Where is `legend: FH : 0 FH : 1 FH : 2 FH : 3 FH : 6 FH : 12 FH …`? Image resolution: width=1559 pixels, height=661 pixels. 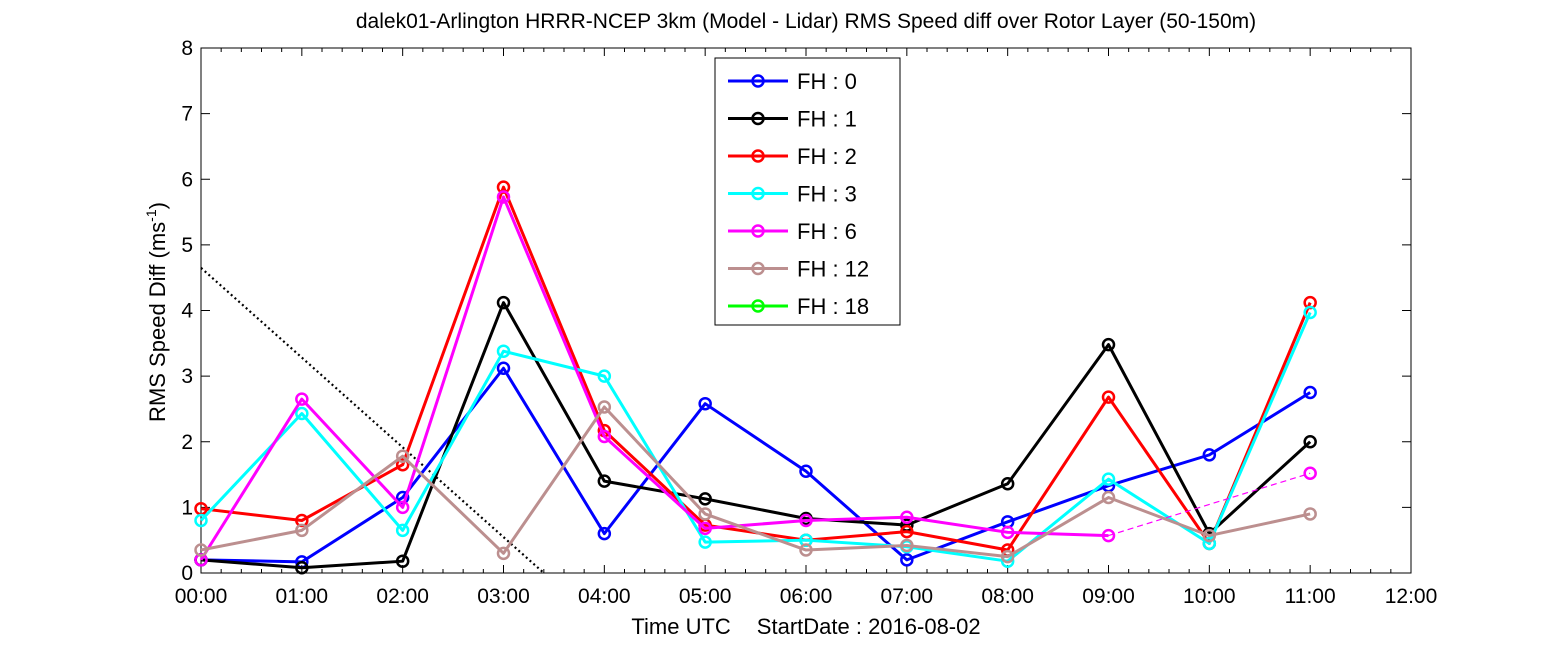 legend: FH : 0 FH : 1 FH : 2 FH : 3 FH : 6 FH : 12 FH … is located at coordinates (807, 191).